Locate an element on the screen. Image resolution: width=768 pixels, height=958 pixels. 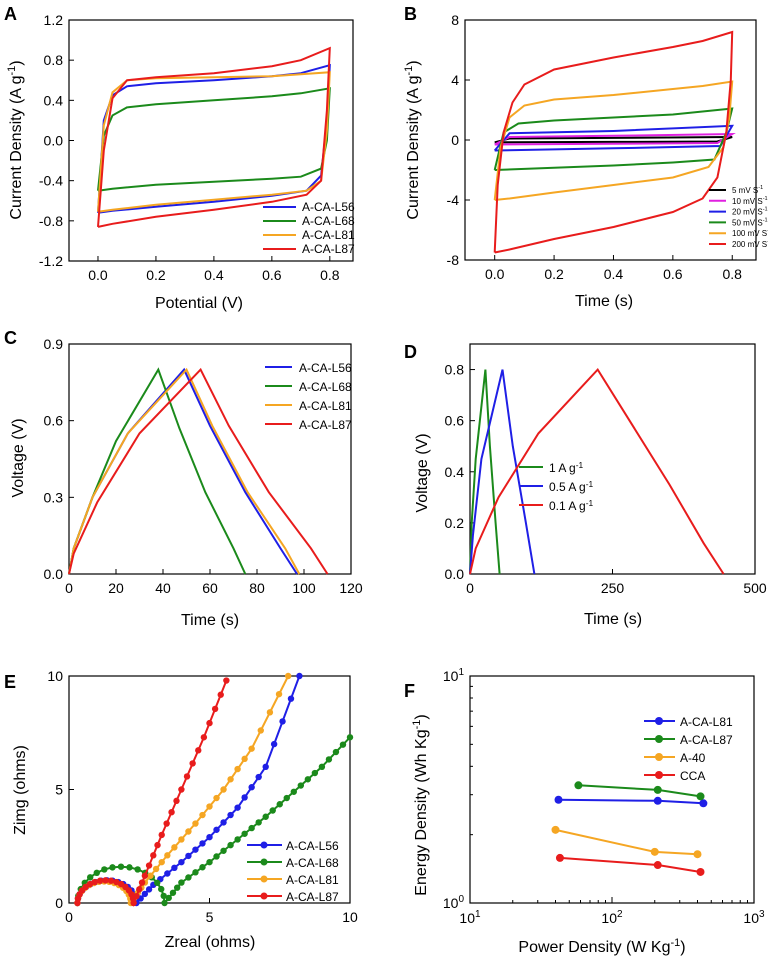
panel-f-legend-marker is located at coordinates (659, 739).